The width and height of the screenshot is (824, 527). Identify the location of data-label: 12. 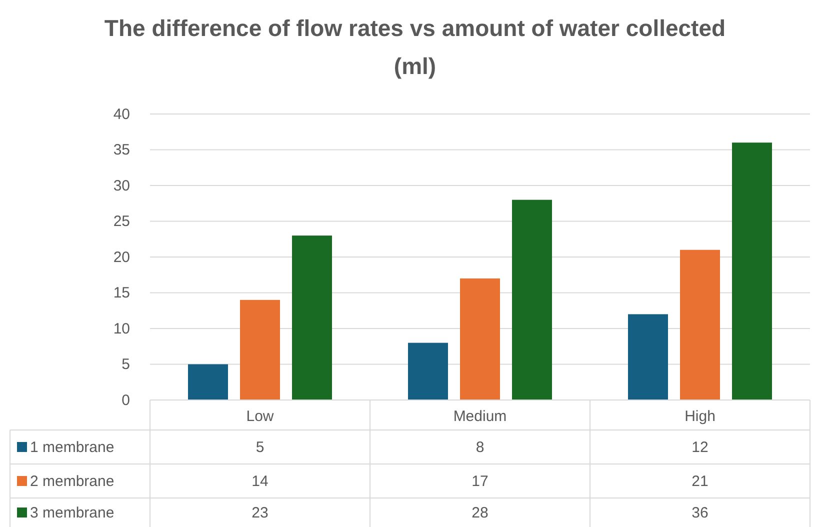
(700, 447).